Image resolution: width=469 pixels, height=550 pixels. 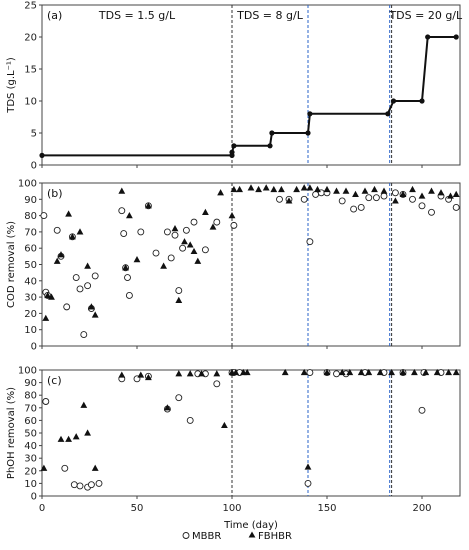 What do you see at coordinates (30, 383) in the screenshot?
I see `y-tick-label: 90` at bounding box center [30, 383].